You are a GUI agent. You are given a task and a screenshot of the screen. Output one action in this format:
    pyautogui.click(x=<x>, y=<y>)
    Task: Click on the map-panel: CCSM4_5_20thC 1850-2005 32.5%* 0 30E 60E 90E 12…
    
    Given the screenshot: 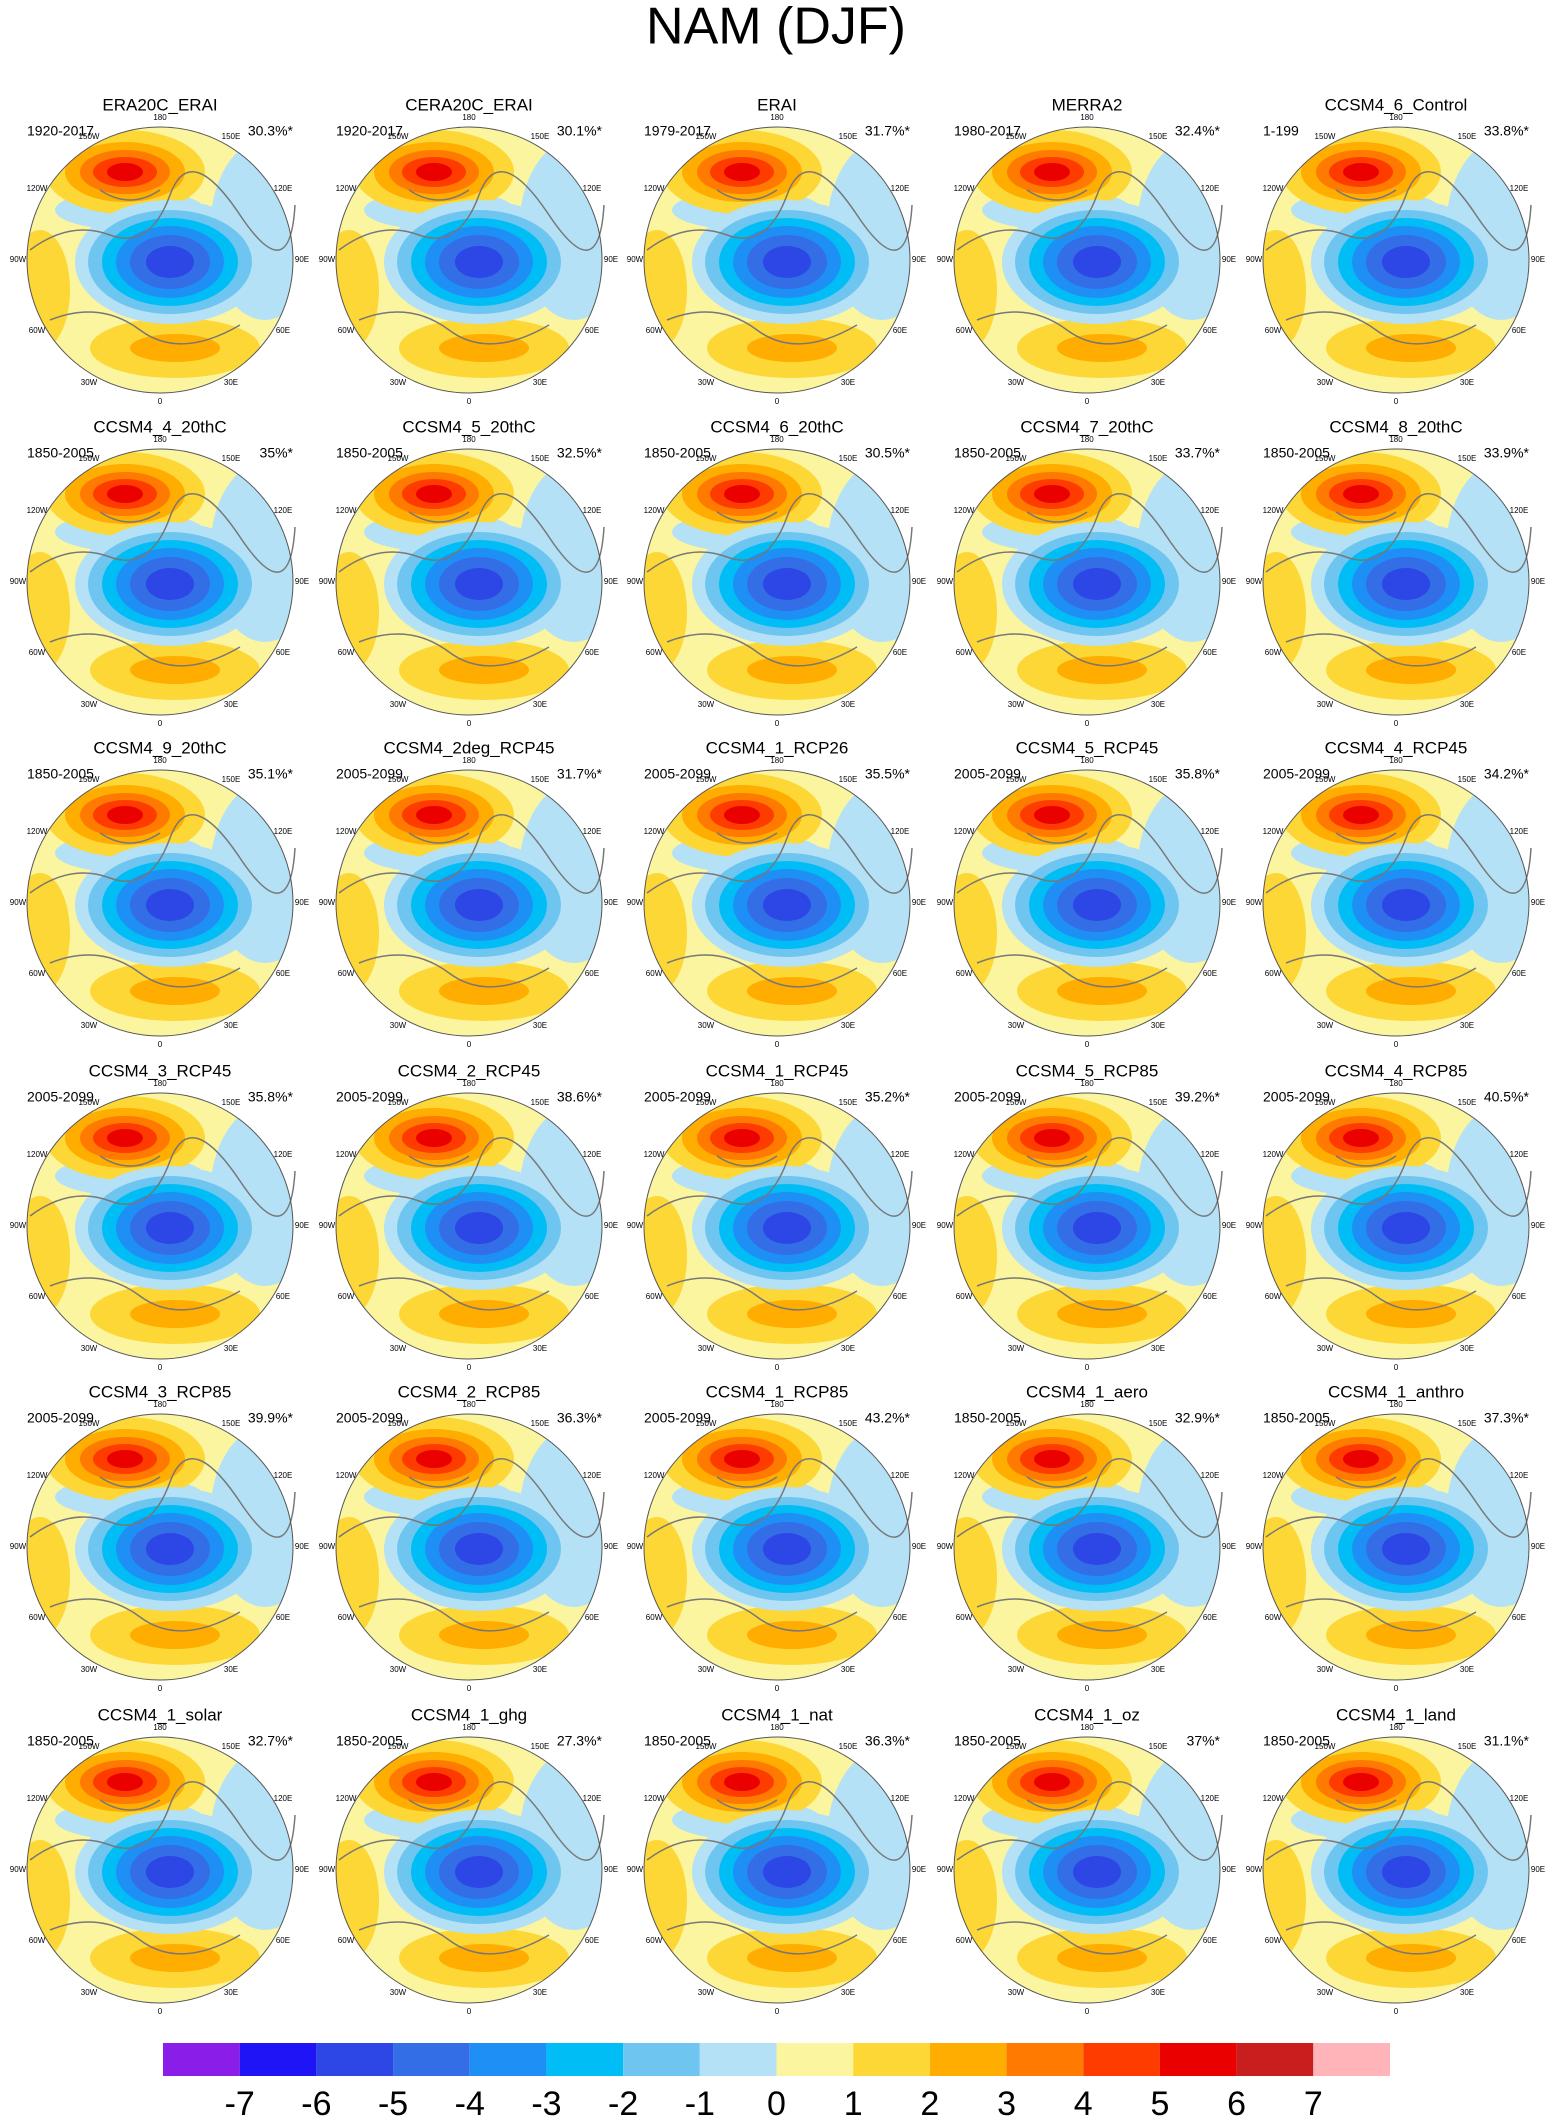 What is the action you would take?
    pyautogui.click(x=468, y=572)
    